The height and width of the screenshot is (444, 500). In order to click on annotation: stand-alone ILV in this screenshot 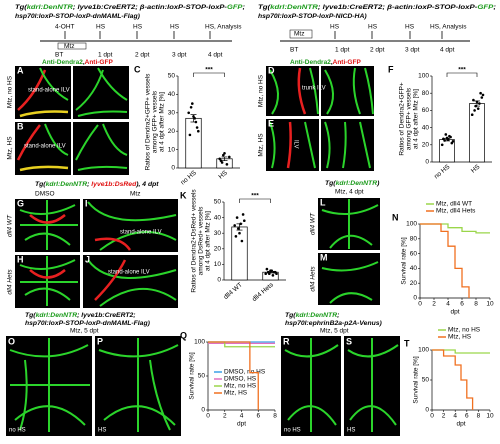, I will do `click(49, 91)`.